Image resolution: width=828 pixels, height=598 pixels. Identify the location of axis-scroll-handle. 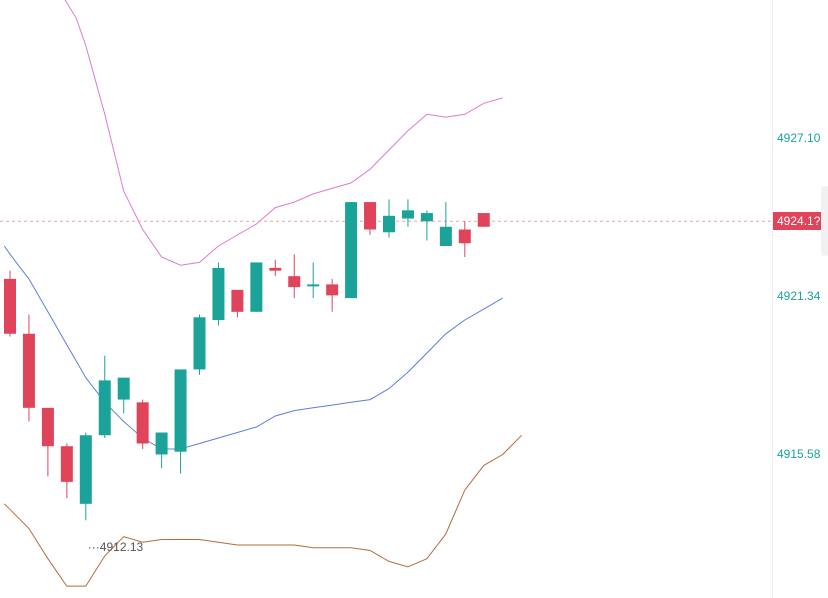
(824, 221).